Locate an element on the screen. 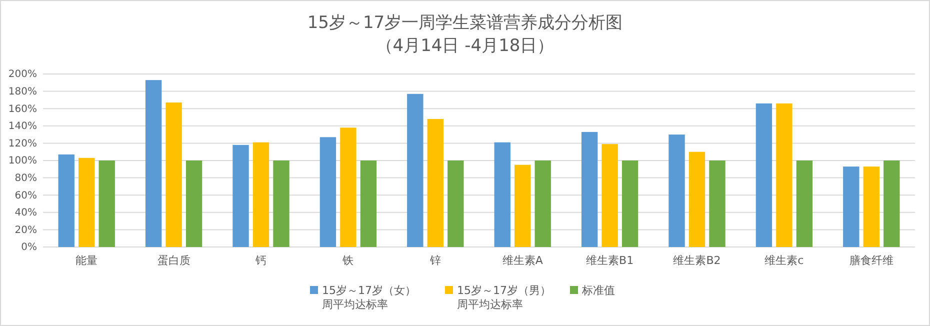 Image resolution: width=930 pixels, height=326 pixels. legend-label: 15岁～17岁（男）周平均达标率 is located at coordinates (504, 297).